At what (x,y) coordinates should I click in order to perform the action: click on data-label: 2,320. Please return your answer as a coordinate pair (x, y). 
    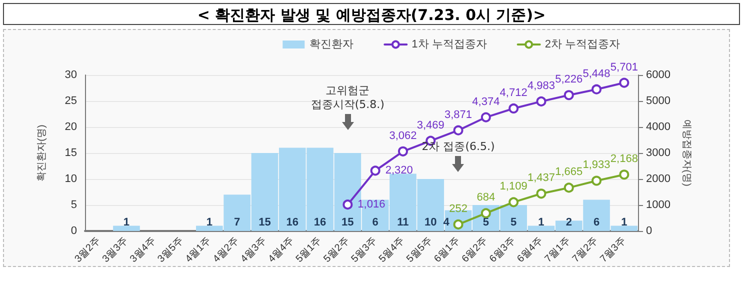
    Looking at the image, I should click on (399, 170).